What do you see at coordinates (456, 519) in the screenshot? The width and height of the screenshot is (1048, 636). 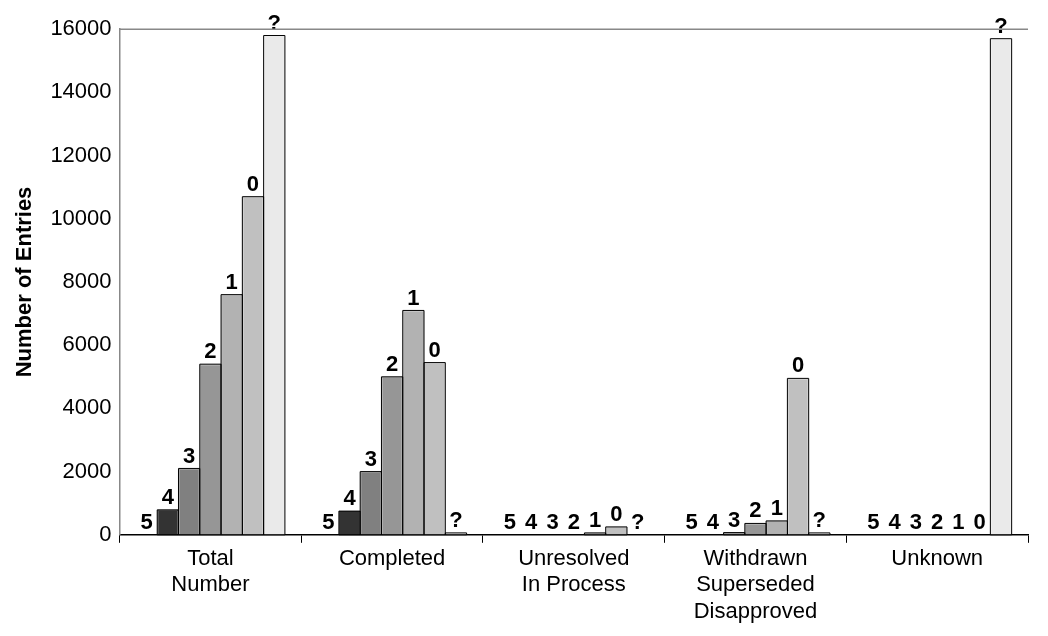 I see `series-label: ?` at bounding box center [456, 519].